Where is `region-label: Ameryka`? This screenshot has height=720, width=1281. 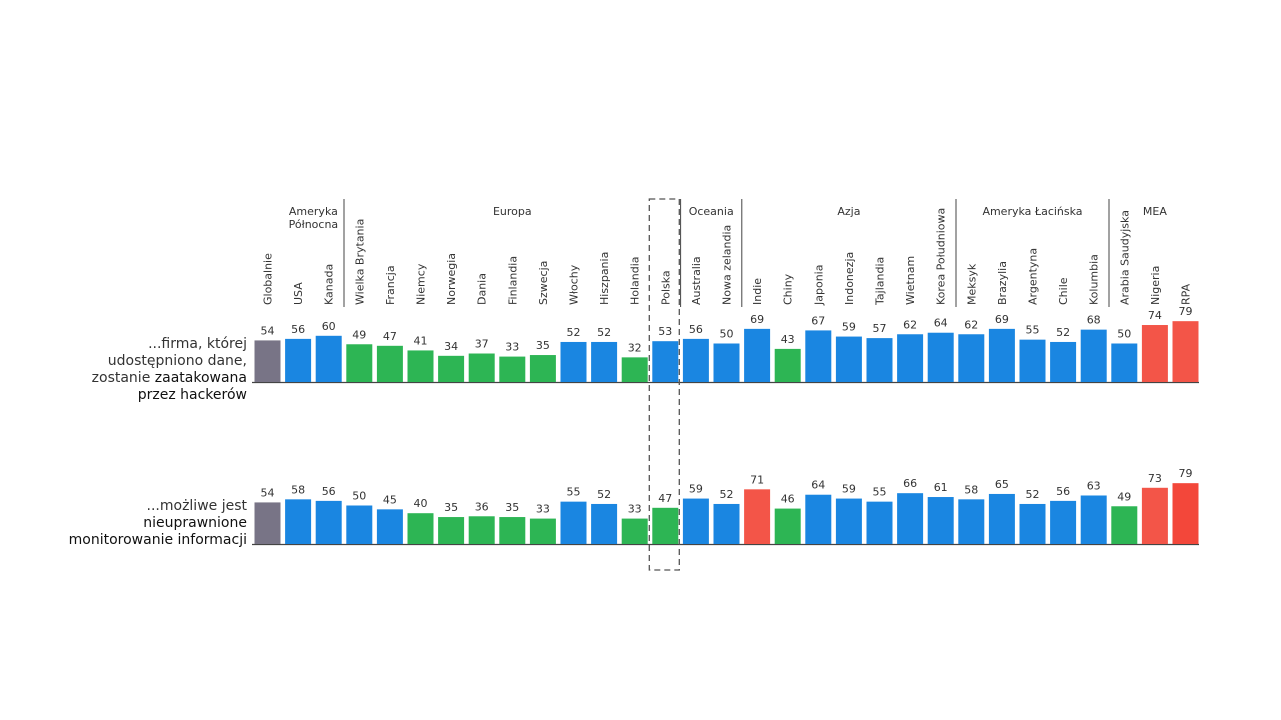 region-label: Ameryka is located at coordinates (313, 211).